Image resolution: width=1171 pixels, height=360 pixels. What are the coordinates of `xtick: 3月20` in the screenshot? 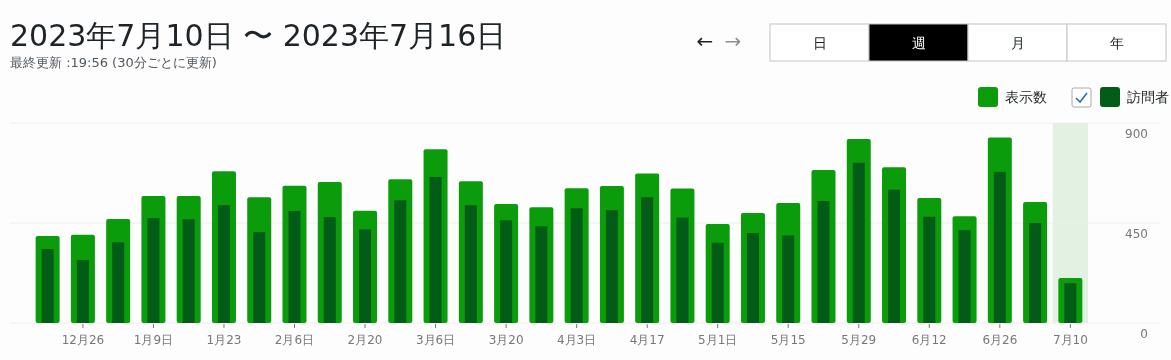 It's located at (506, 340).